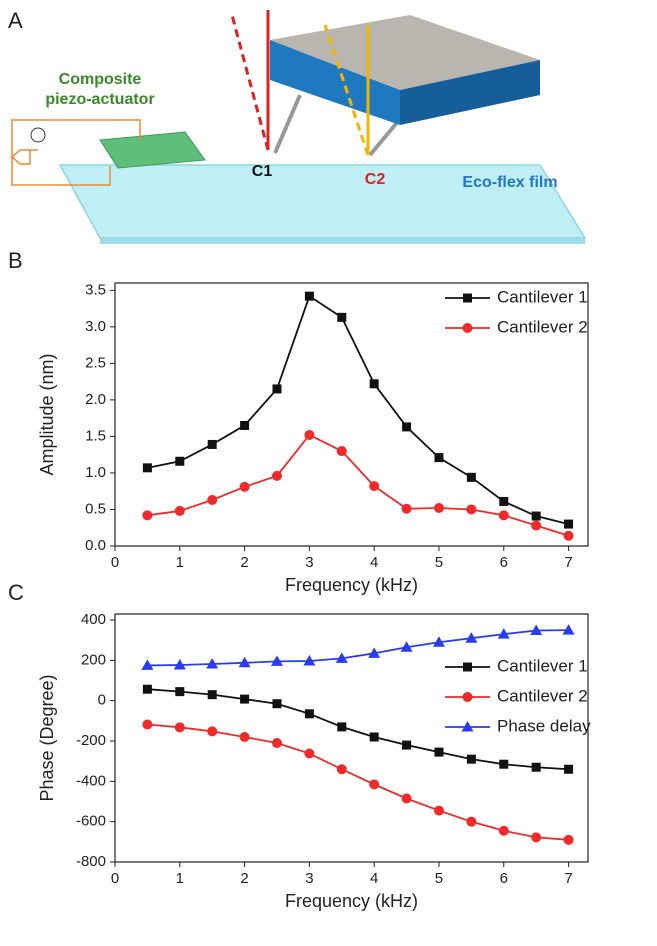 The width and height of the screenshot is (657, 946). I want to click on block-top, so click(405, 52).